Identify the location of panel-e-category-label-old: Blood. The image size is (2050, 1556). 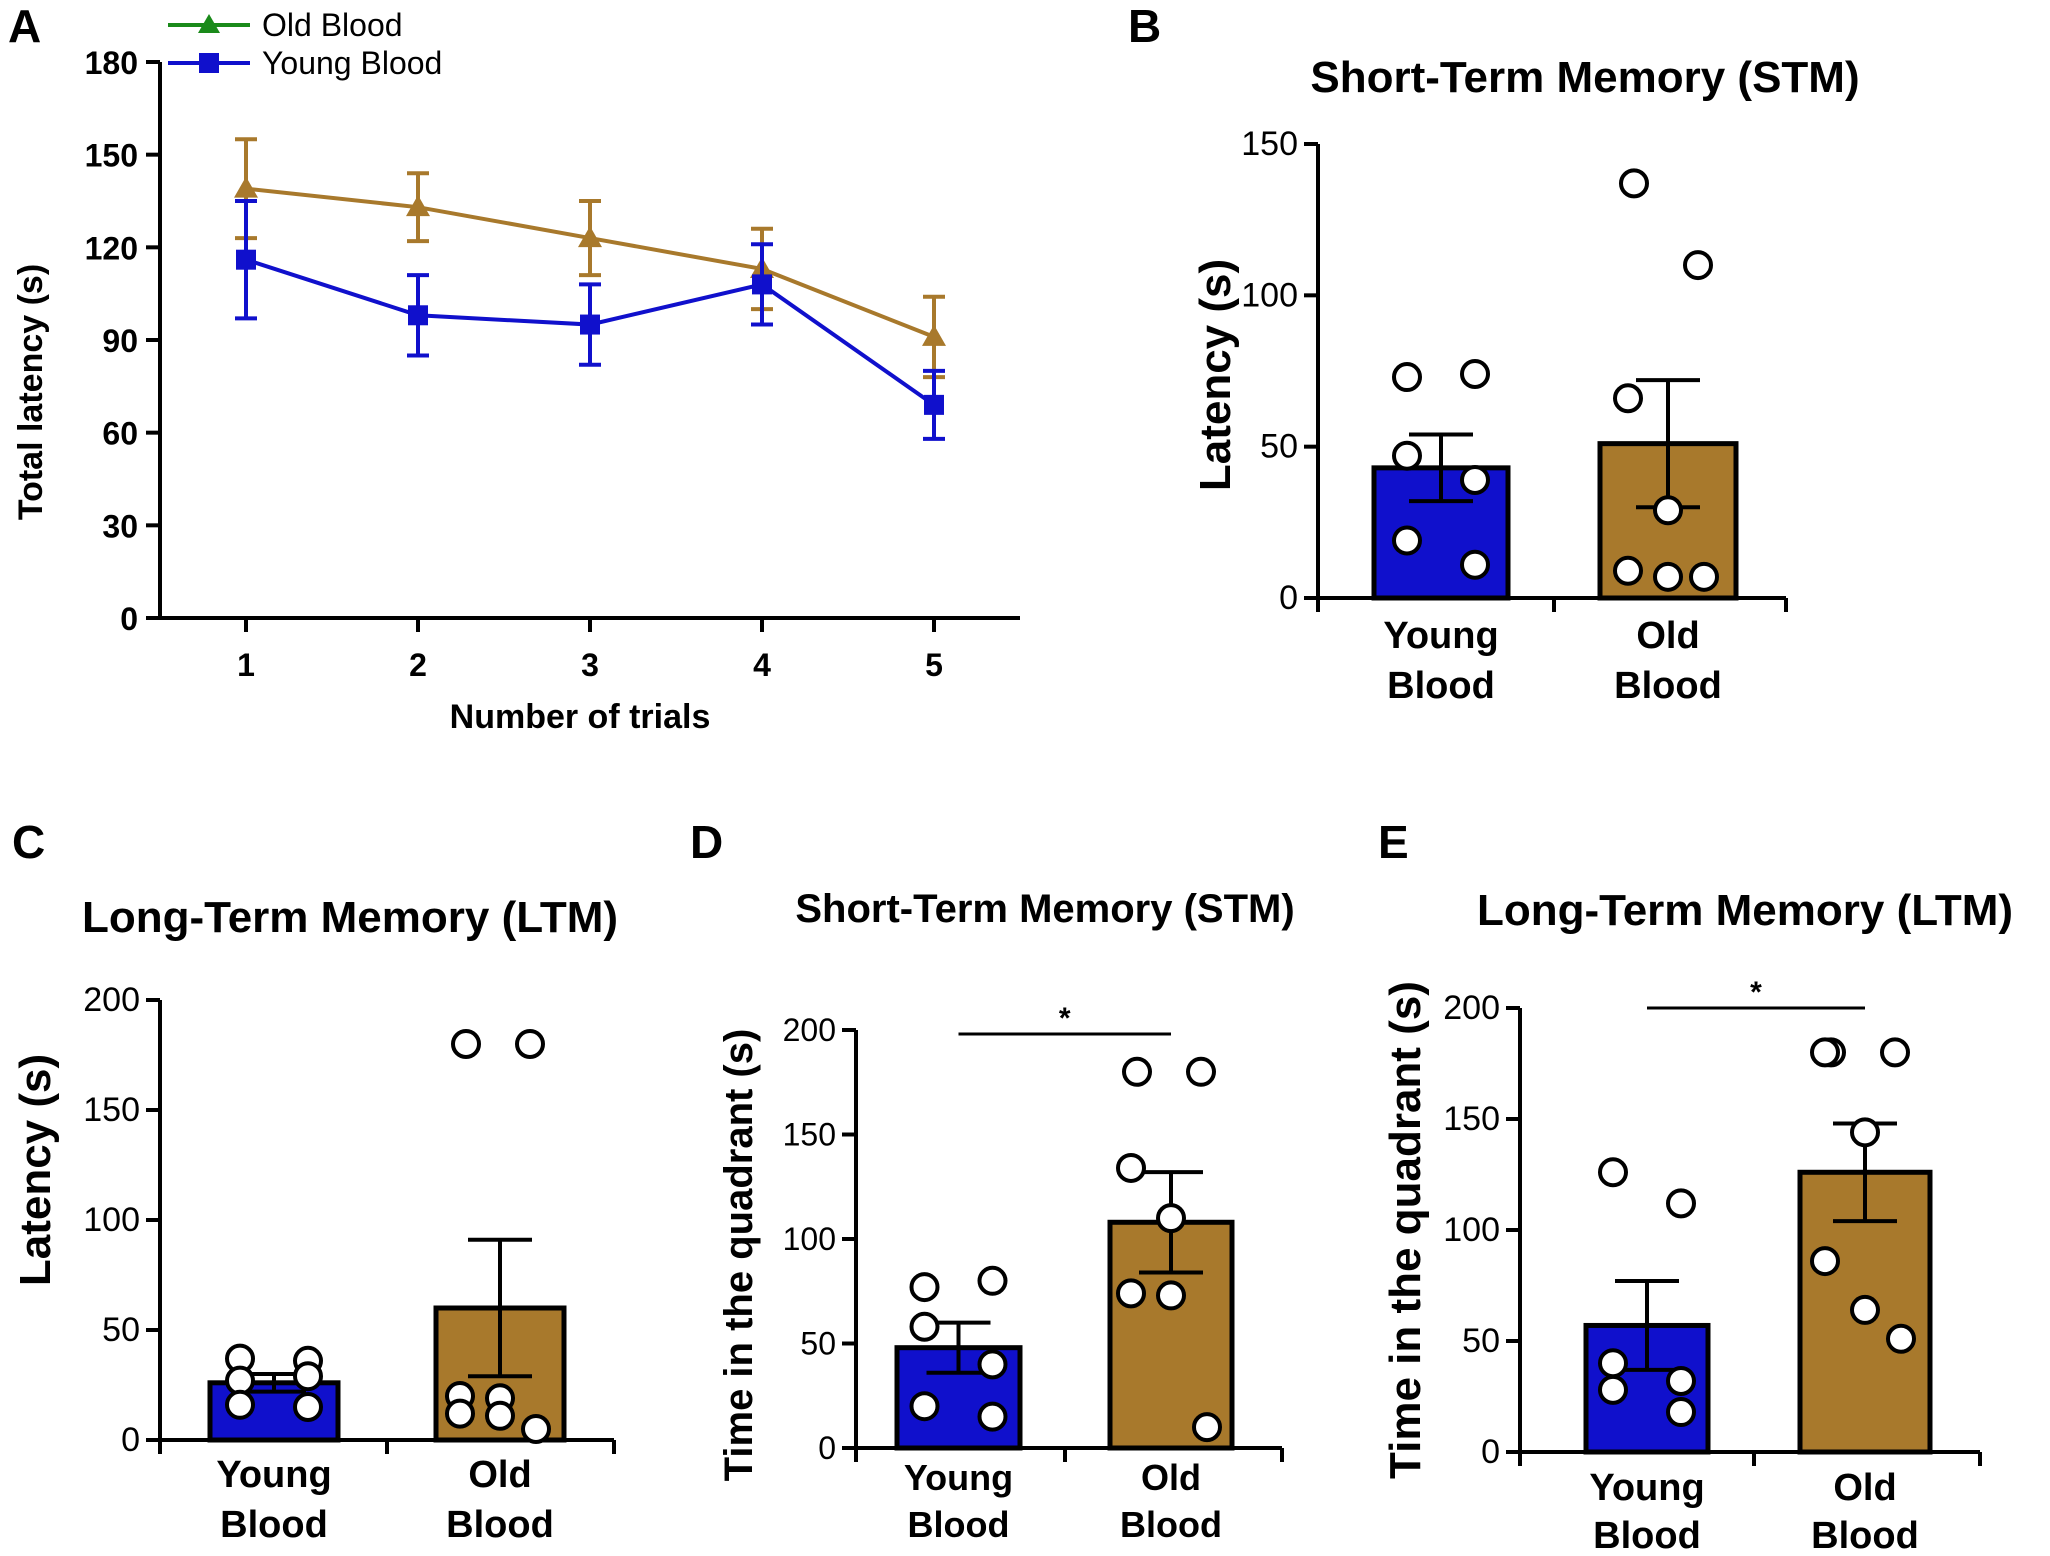
(1865, 1535).